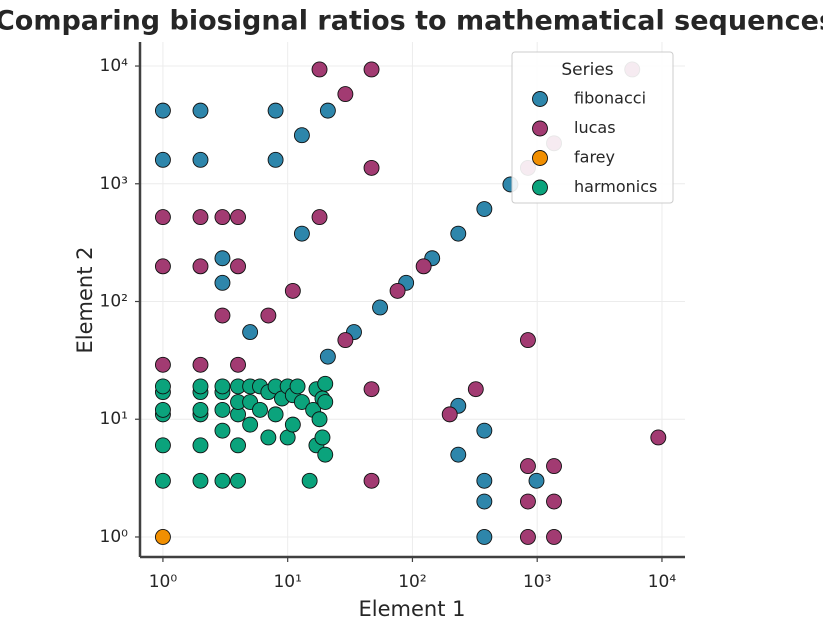  I want to click on x-tick-label: 10², so click(412, 582).